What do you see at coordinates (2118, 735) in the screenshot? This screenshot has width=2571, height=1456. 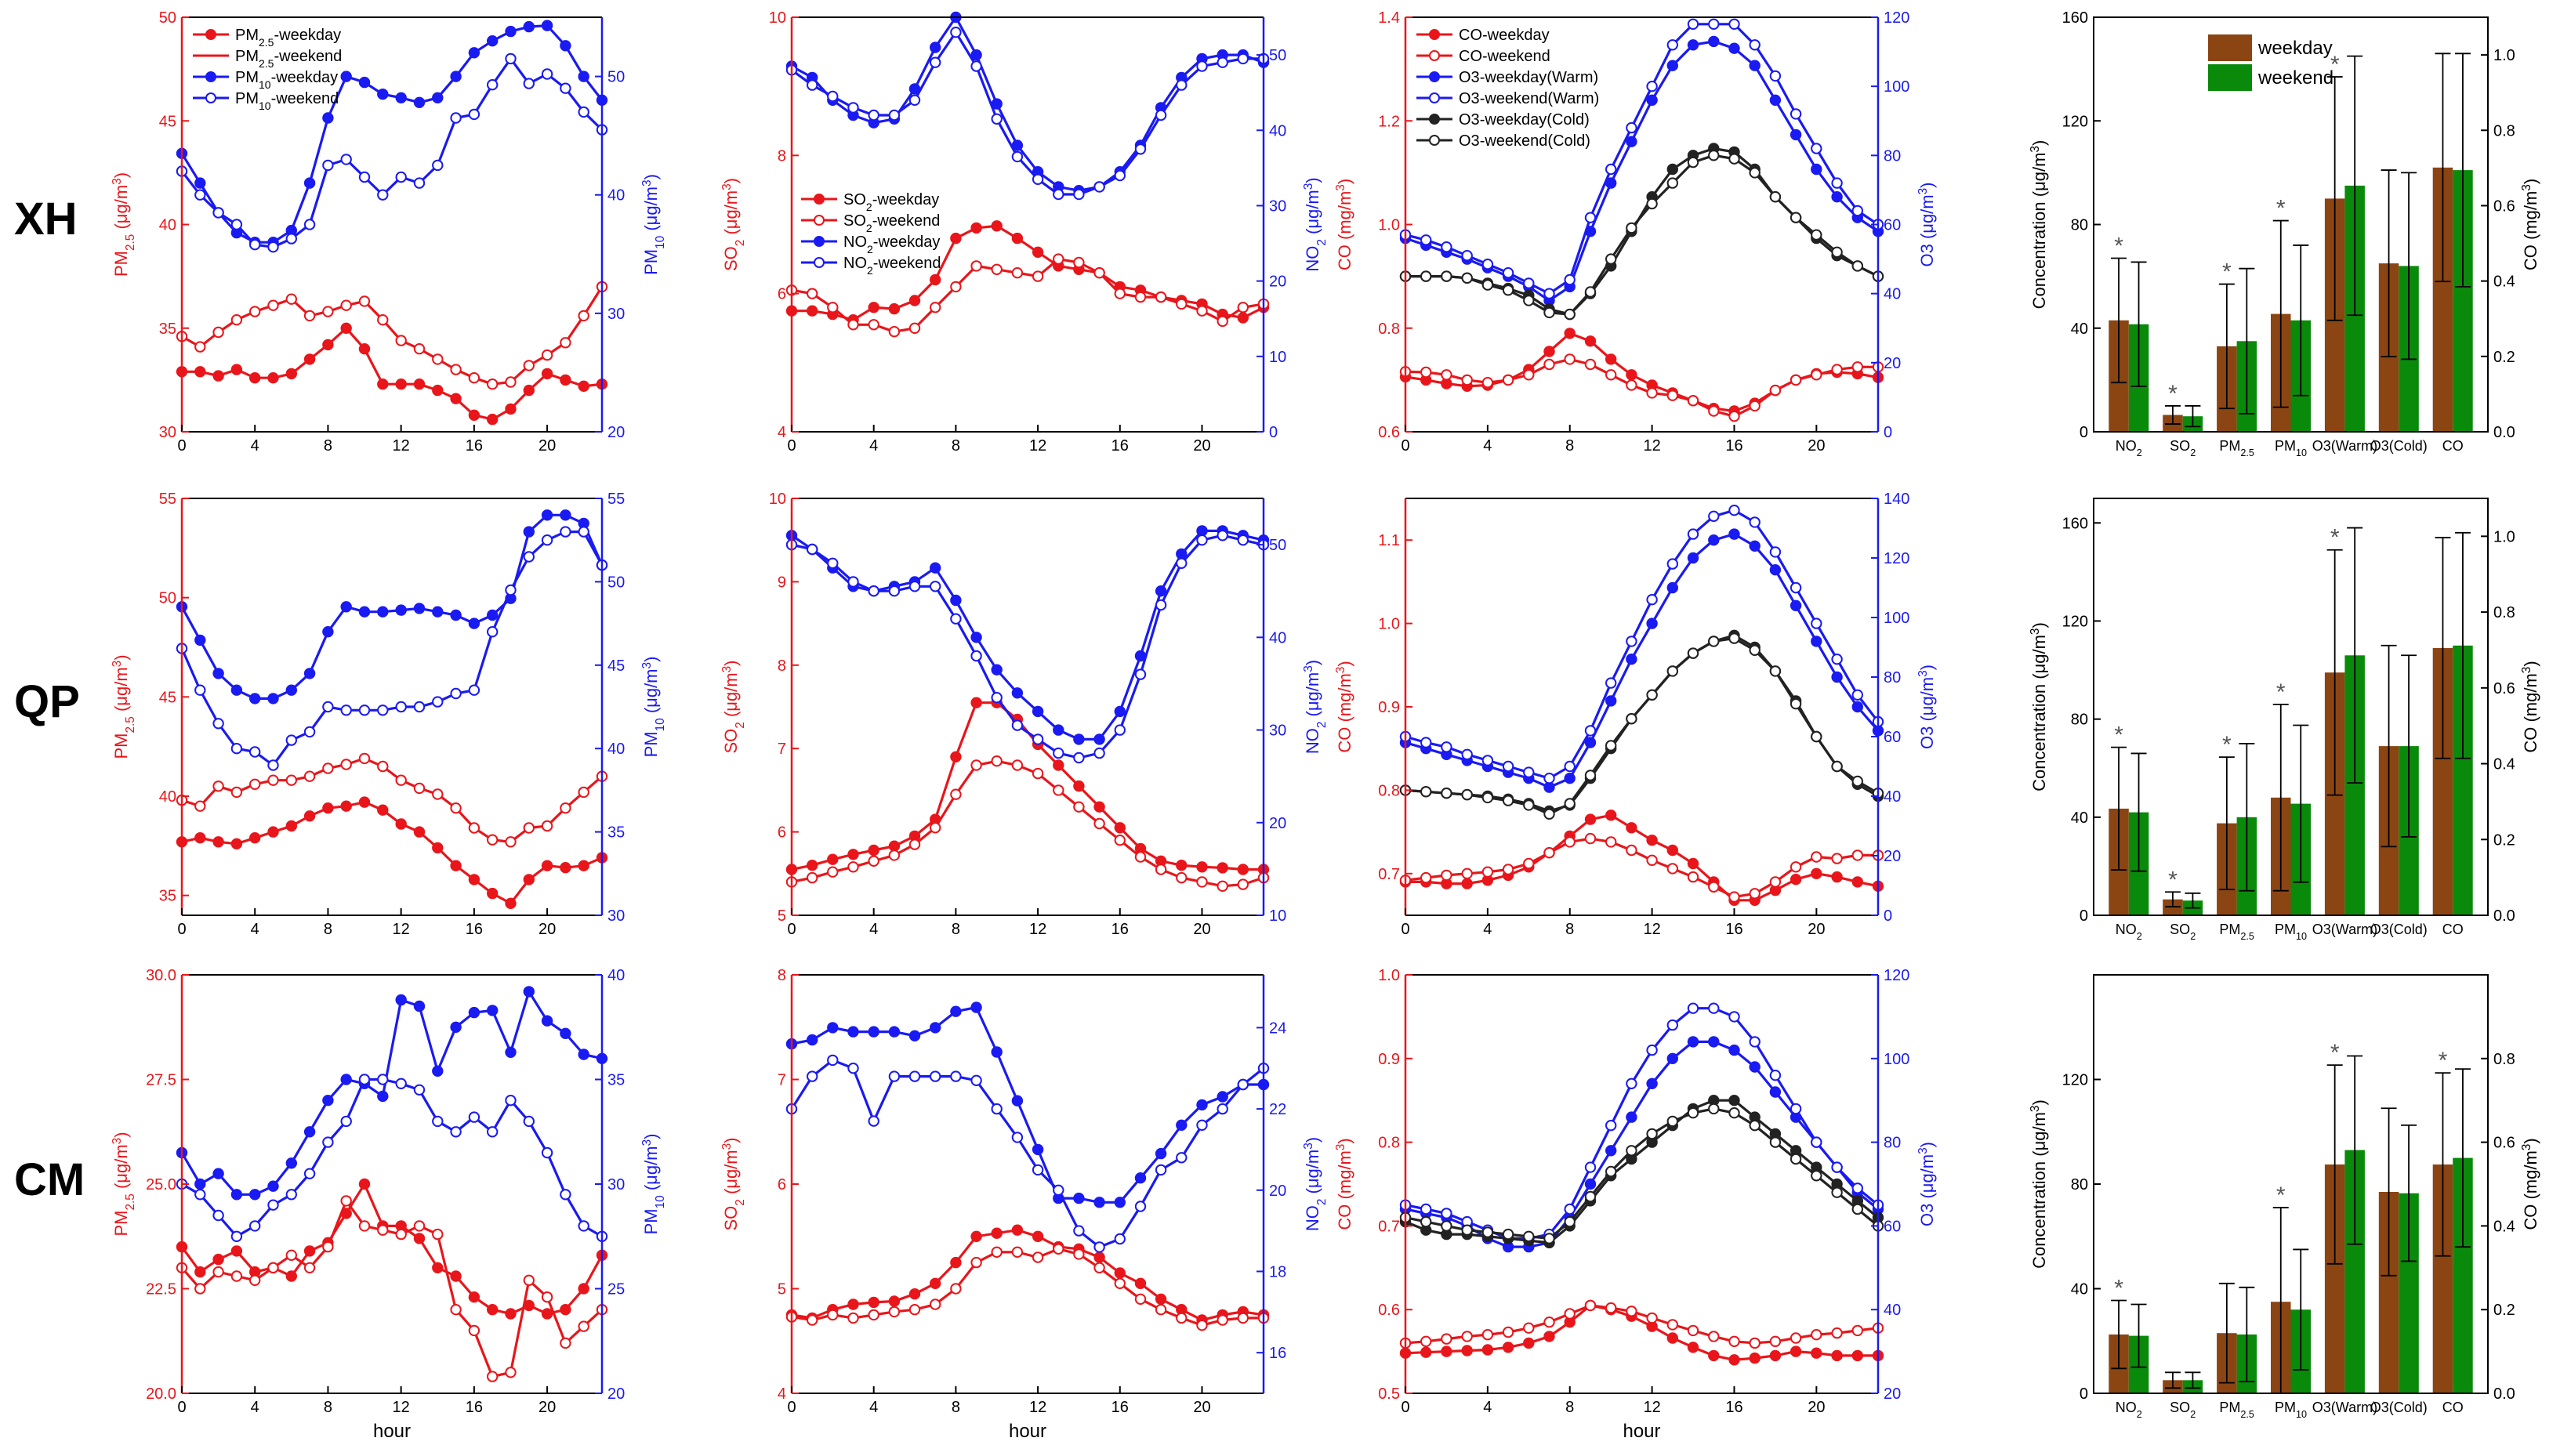 I see `qp-bar-significance-star-0: *` at bounding box center [2118, 735].